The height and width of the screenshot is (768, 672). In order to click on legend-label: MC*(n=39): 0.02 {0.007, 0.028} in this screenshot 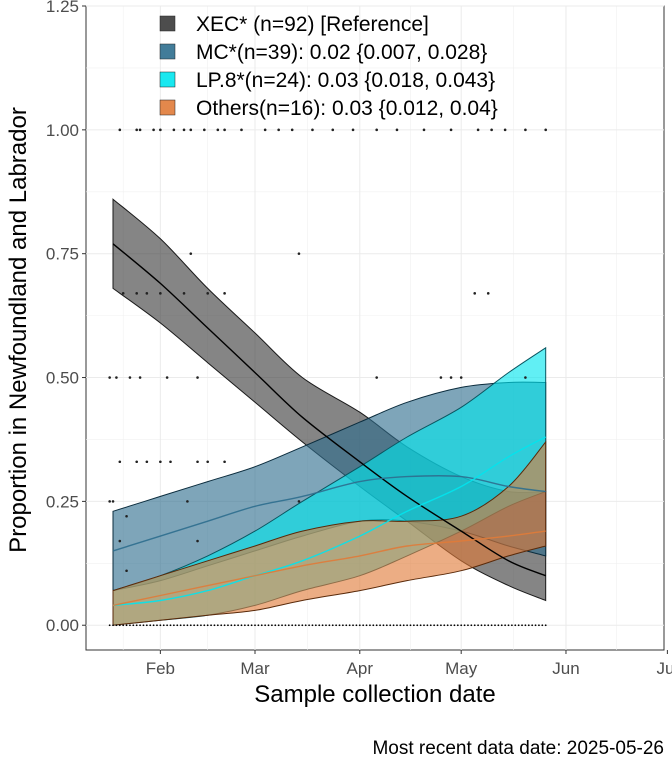, I will do `click(341, 52)`.